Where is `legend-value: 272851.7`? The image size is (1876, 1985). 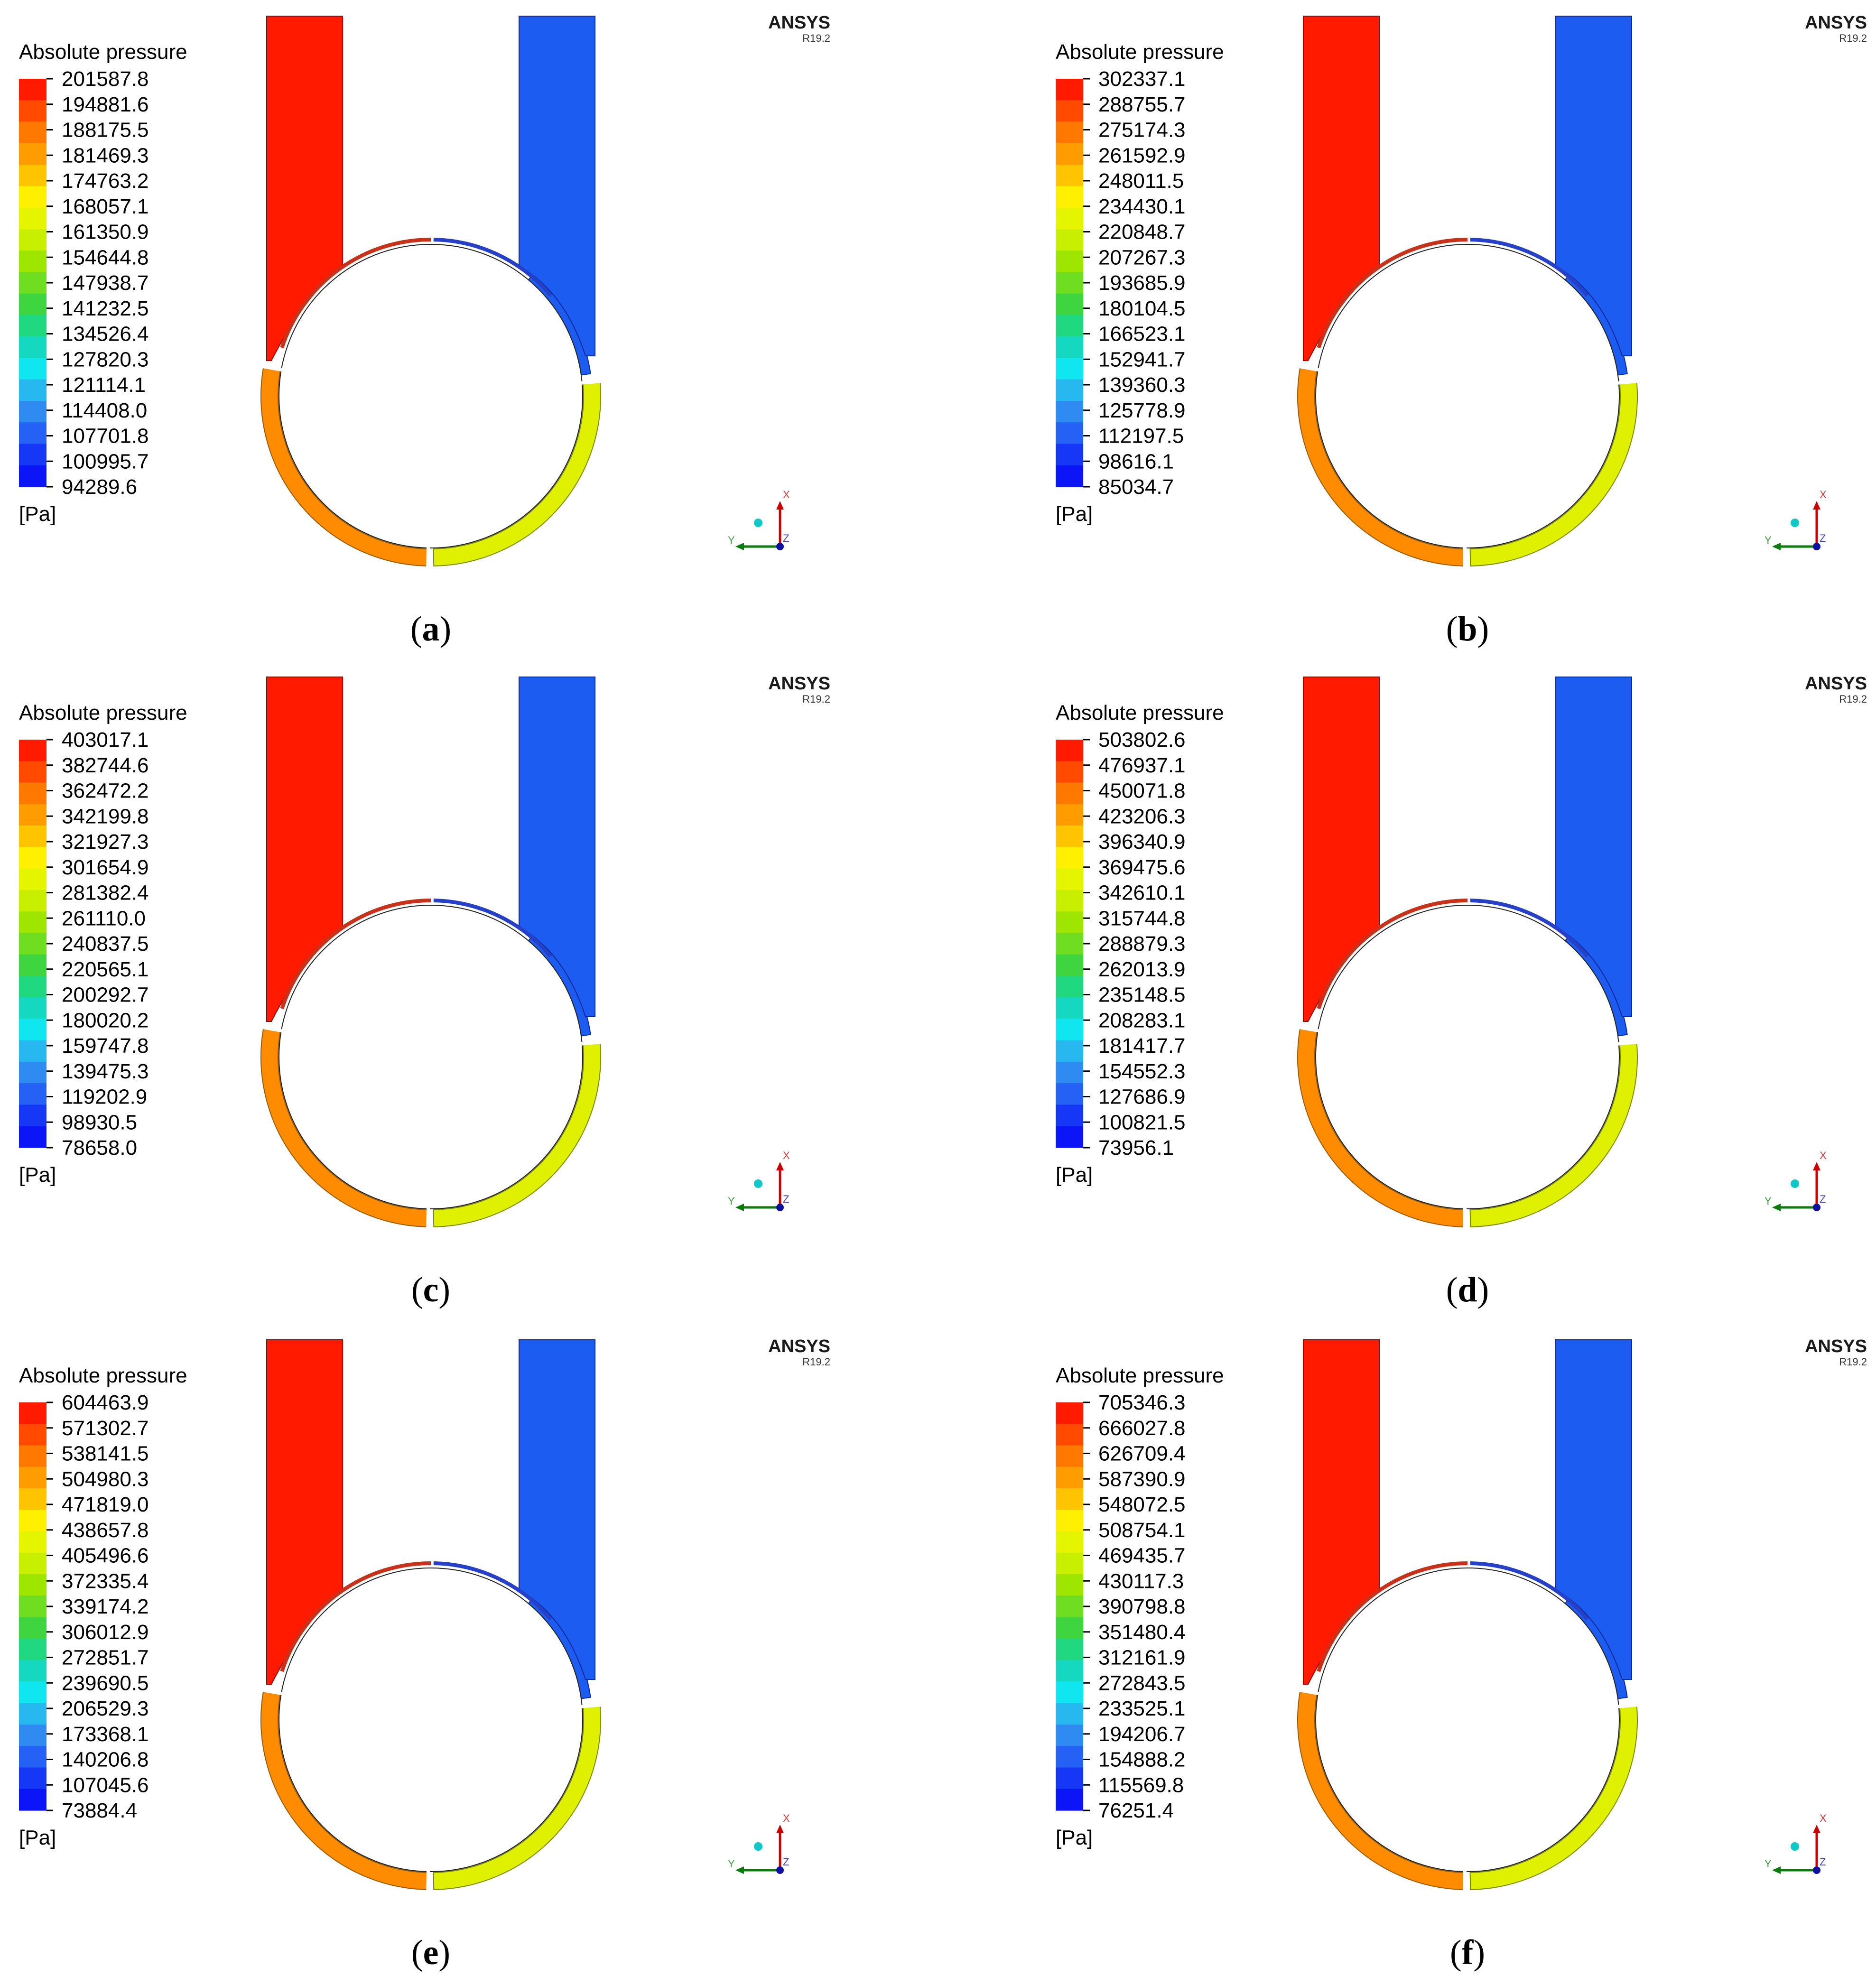 legend-value: 272851.7 is located at coordinates (105, 1658).